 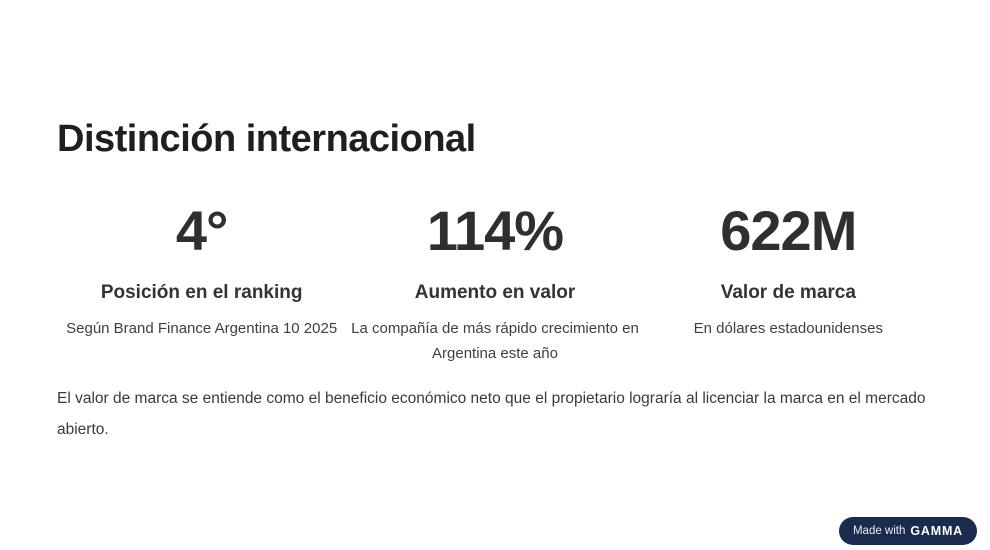 What do you see at coordinates (907, 531) in the screenshot?
I see `made-with-gamma-badge: Made with GAMMA` at bounding box center [907, 531].